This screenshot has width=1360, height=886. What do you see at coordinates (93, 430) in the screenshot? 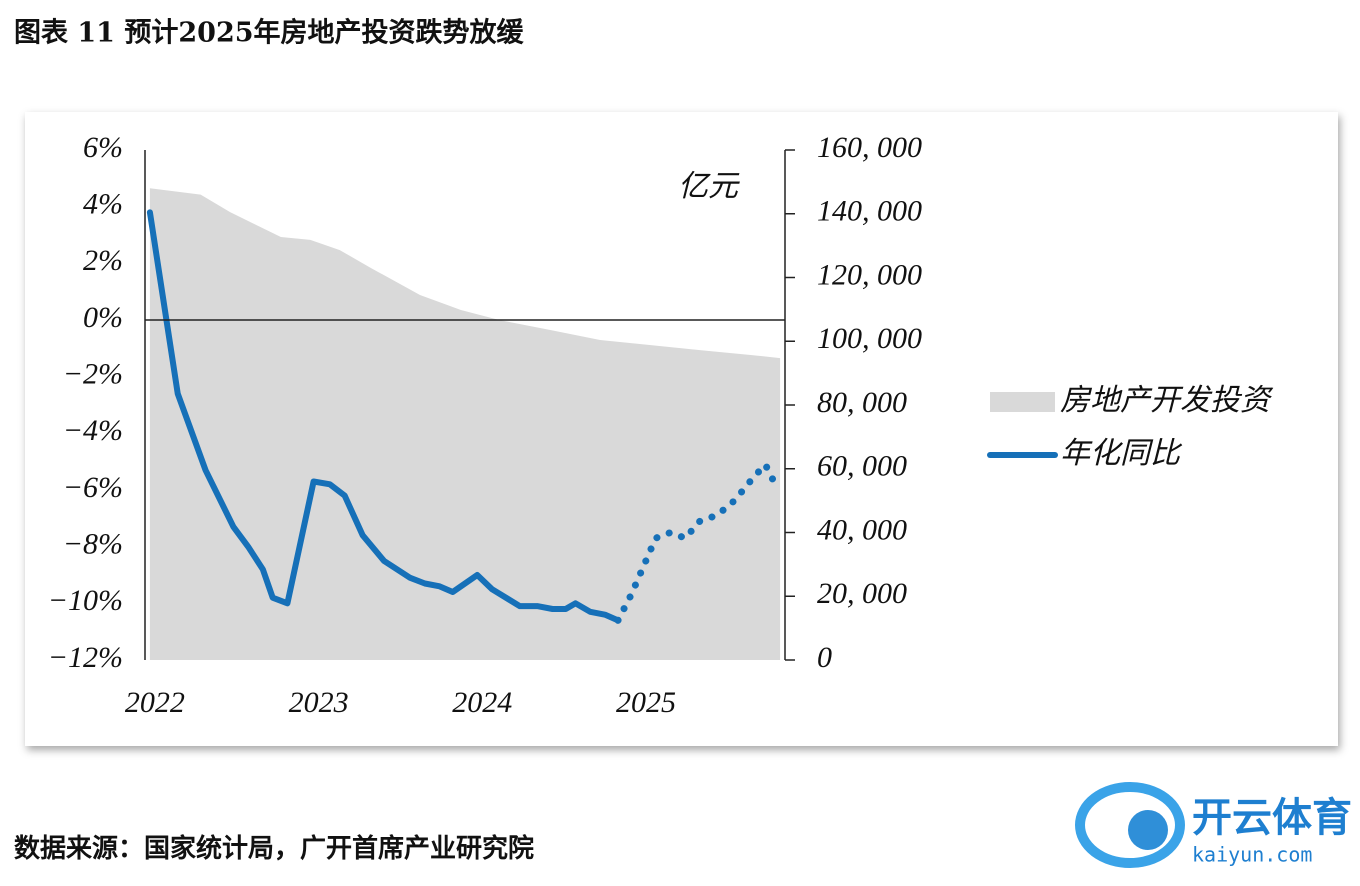
I see `y-tick-label: −4%` at bounding box center [93, 430].